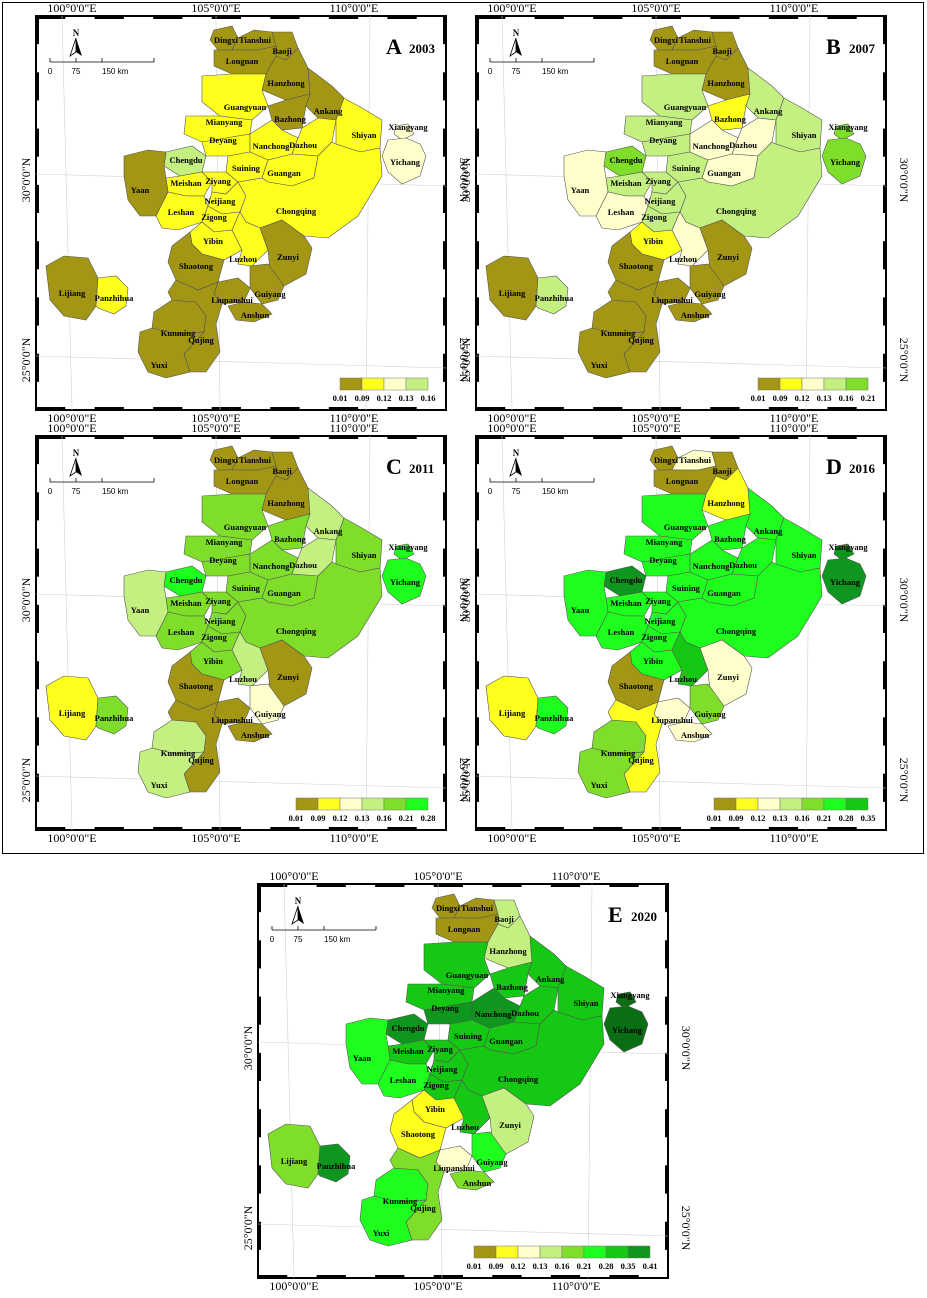  I want to click on label-xiangyang: Xiangyang, so click(408, 547).